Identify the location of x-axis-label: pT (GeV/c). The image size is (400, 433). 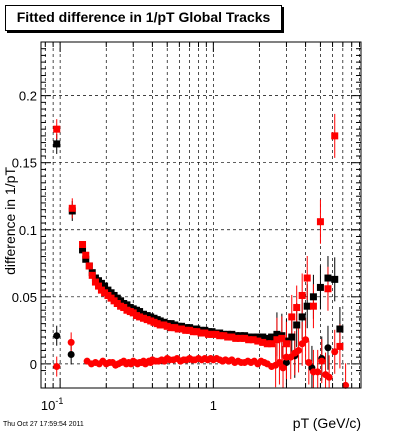
(327, 423).